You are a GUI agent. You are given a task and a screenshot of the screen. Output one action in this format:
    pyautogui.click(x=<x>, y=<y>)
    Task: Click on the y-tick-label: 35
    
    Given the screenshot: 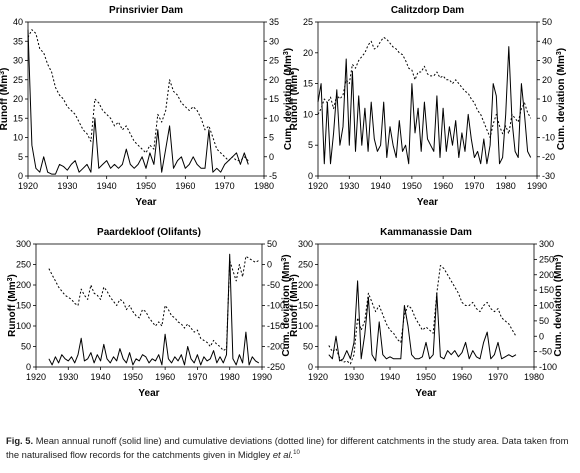 What is the action you would take?
    pyautogui.click(x=18, y=41)
    